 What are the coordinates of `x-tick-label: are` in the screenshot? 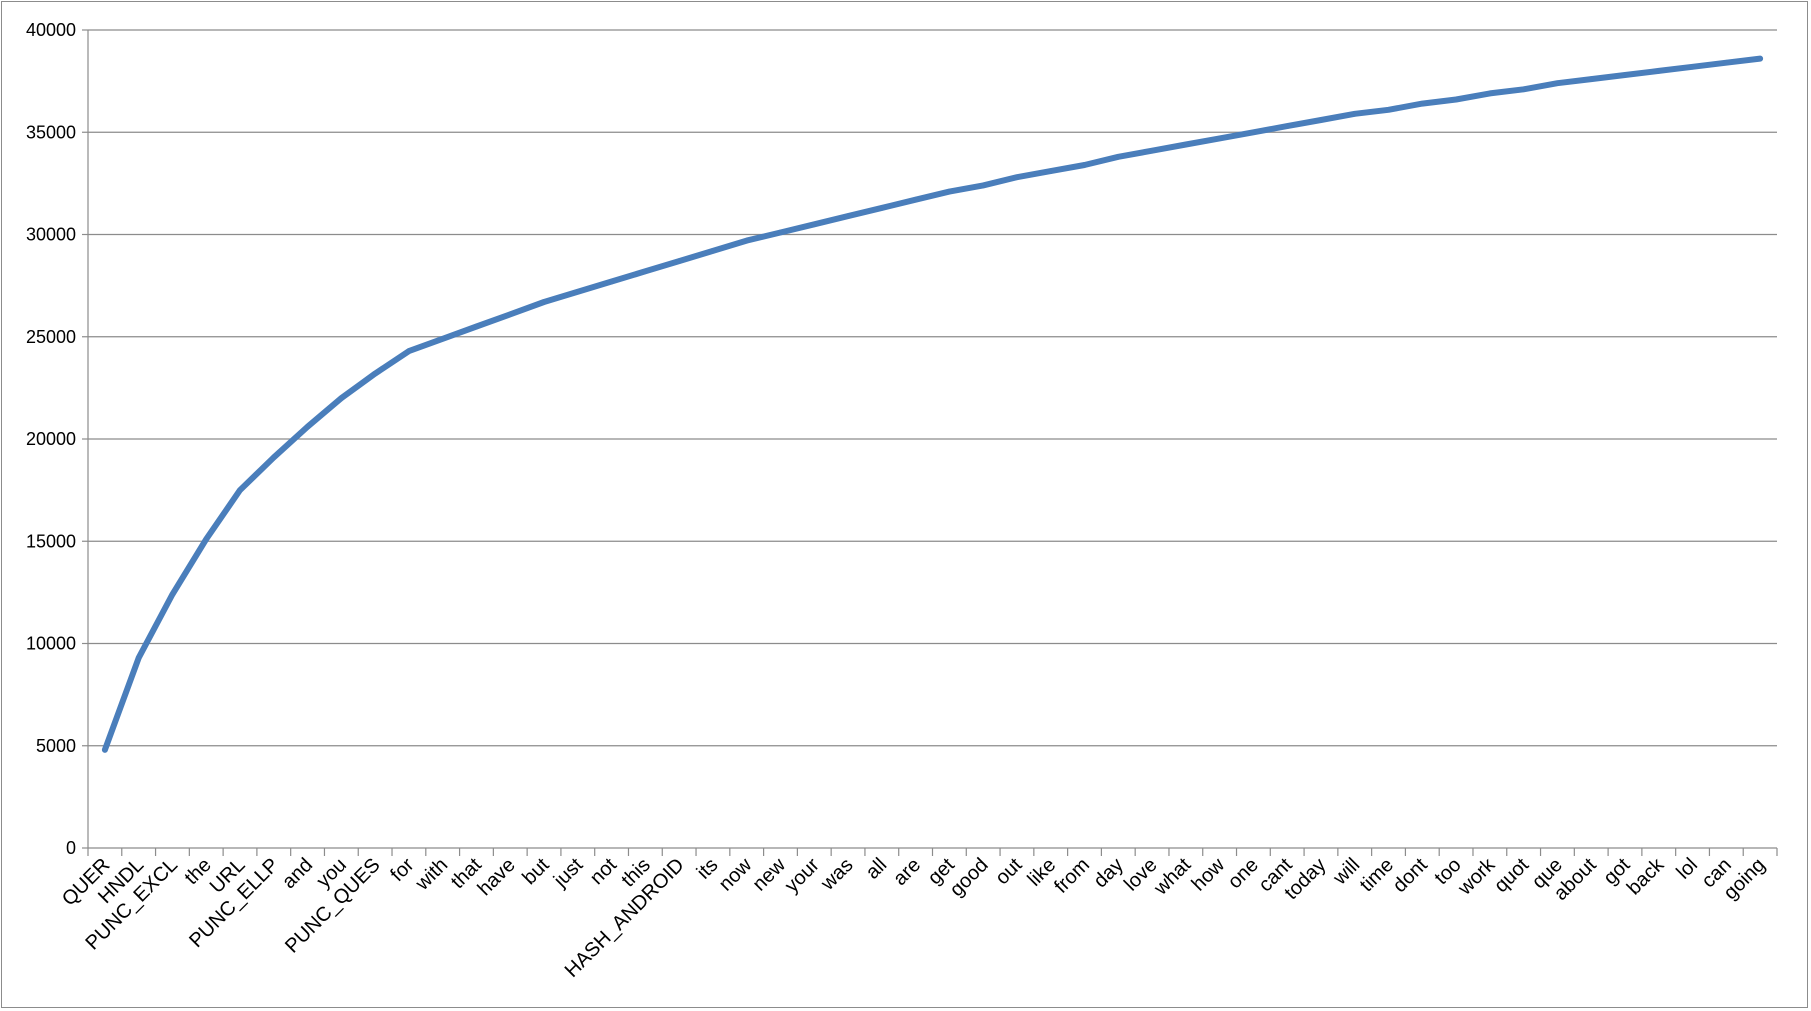 It's located at (907, 872).